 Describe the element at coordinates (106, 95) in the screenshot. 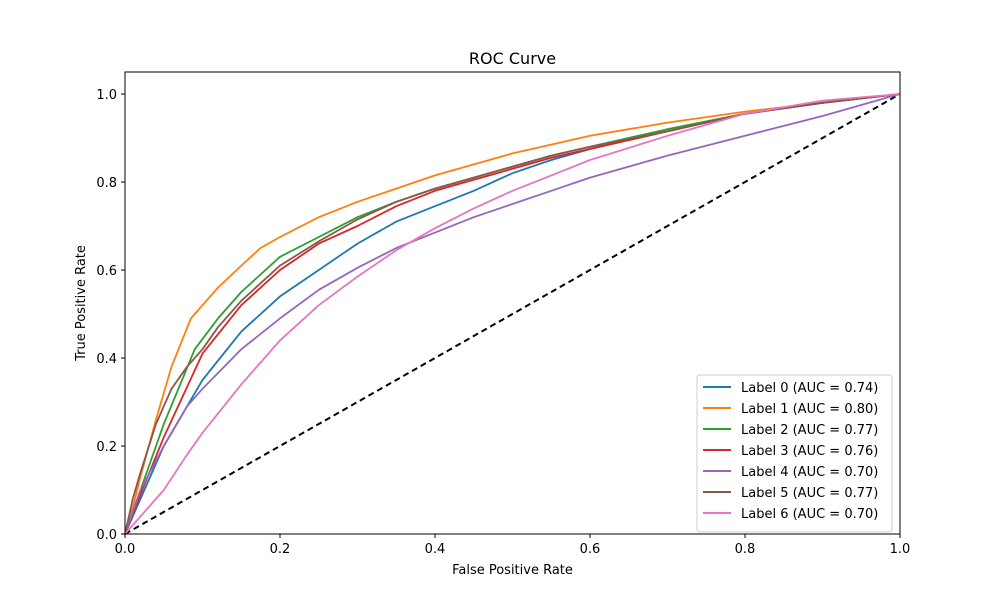

I see `y-tick-label: 1.0` at that location.